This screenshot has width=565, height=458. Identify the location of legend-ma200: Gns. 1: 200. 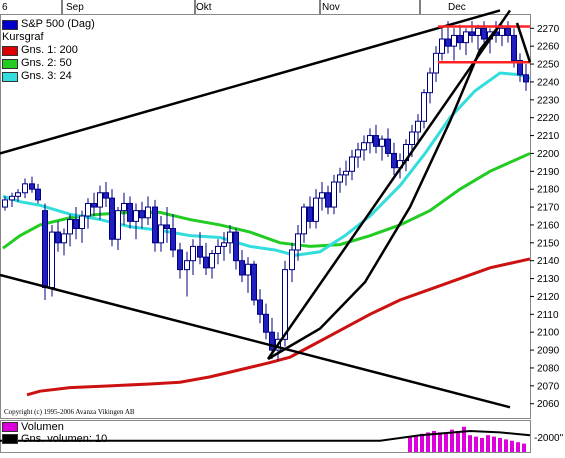
(48, 50).